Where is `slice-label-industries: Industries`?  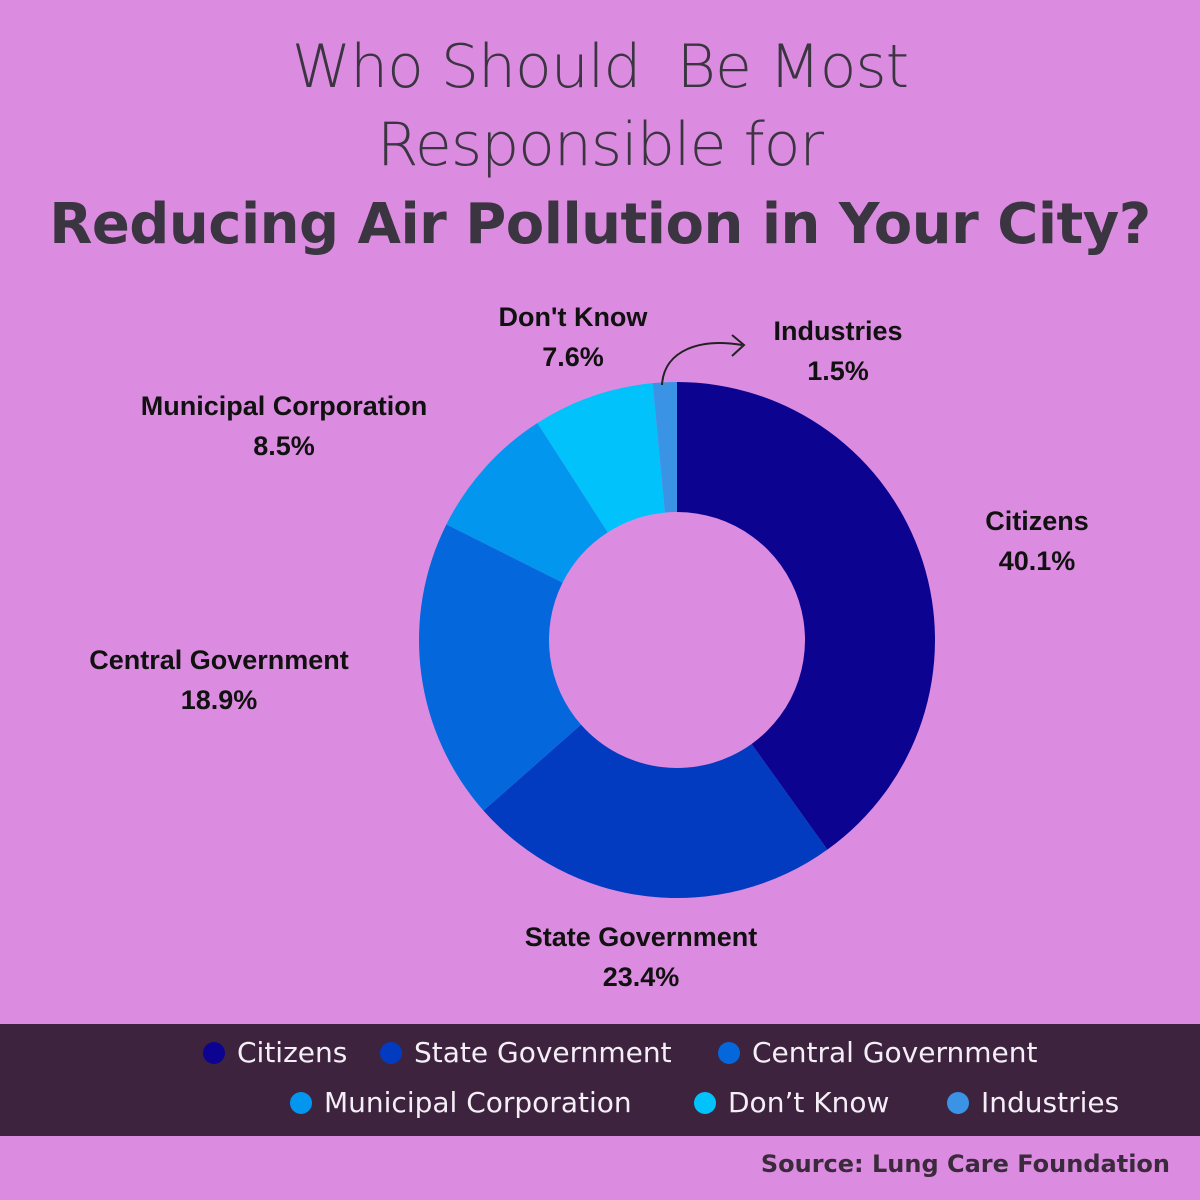 slice-label-industries: Industries is located at coordinates (837, 331).